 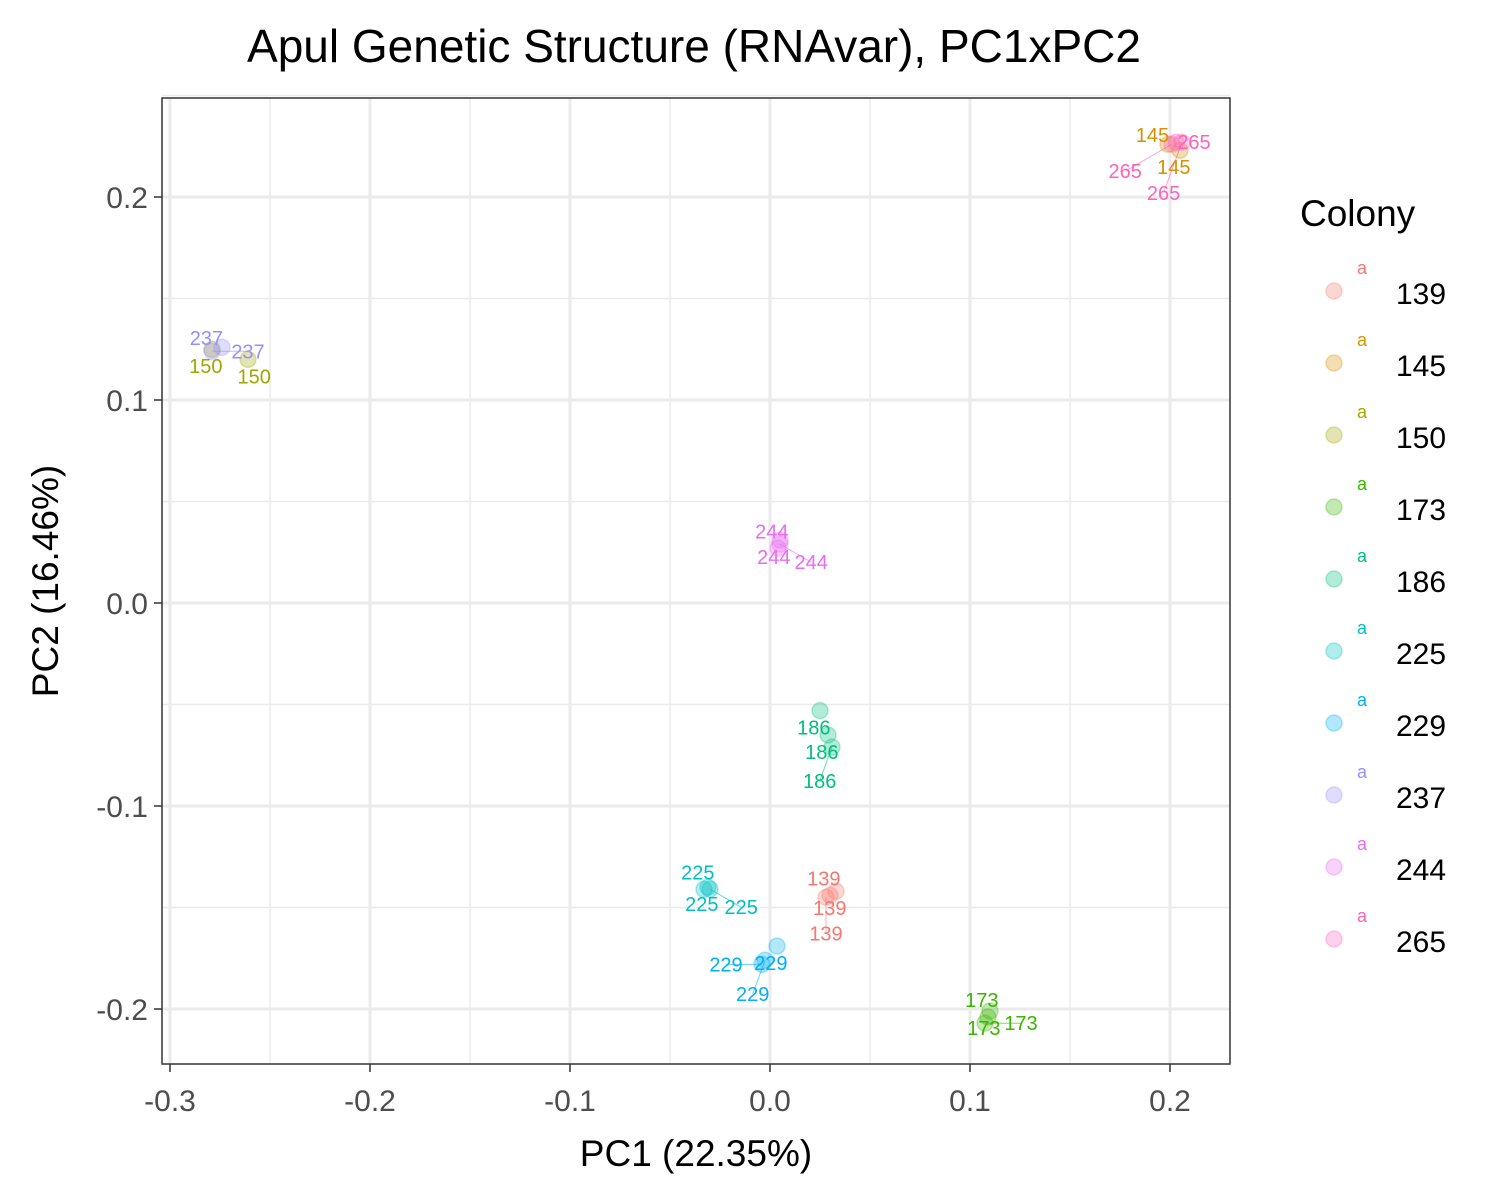 What do you see at coordinates (1421, 294) in the screenshot?
I see `legend-label-139: 139` at bounding box center [1421, 294].